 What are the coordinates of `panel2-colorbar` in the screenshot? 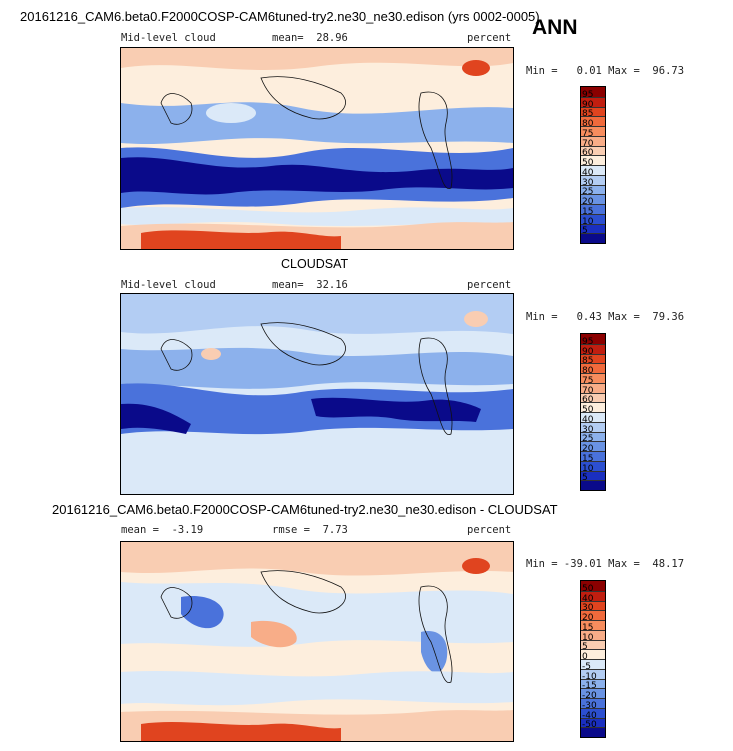 It's located at (593, 412).